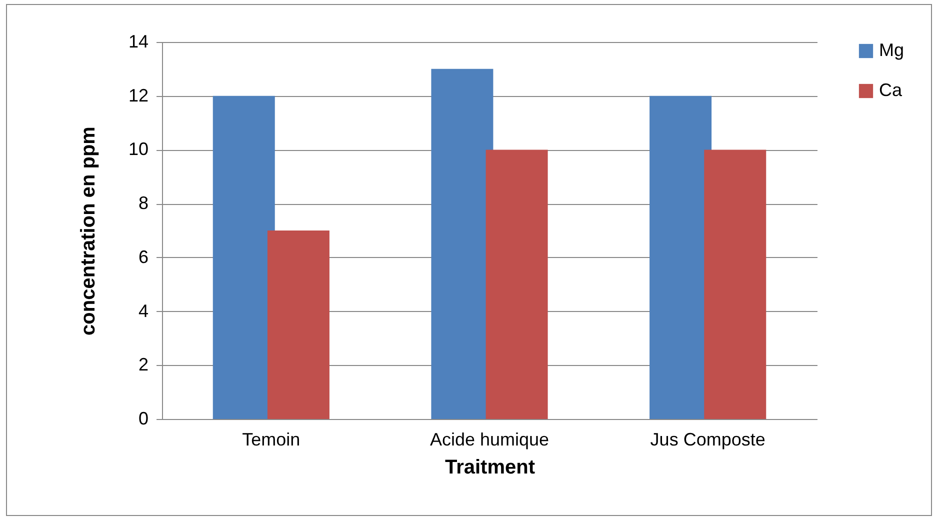  What do you see at coordinates (143, 364) in the screenshot?
I see `y-tick-label: 2` at bounding box center [143, 364].